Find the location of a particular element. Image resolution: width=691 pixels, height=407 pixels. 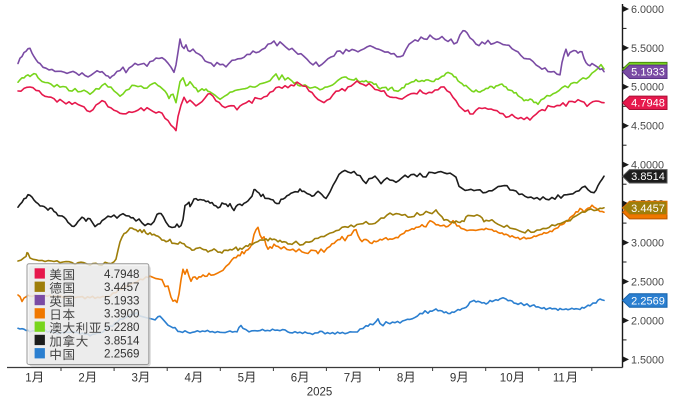

svg-text: 5 is located at coordinates (241, 379).